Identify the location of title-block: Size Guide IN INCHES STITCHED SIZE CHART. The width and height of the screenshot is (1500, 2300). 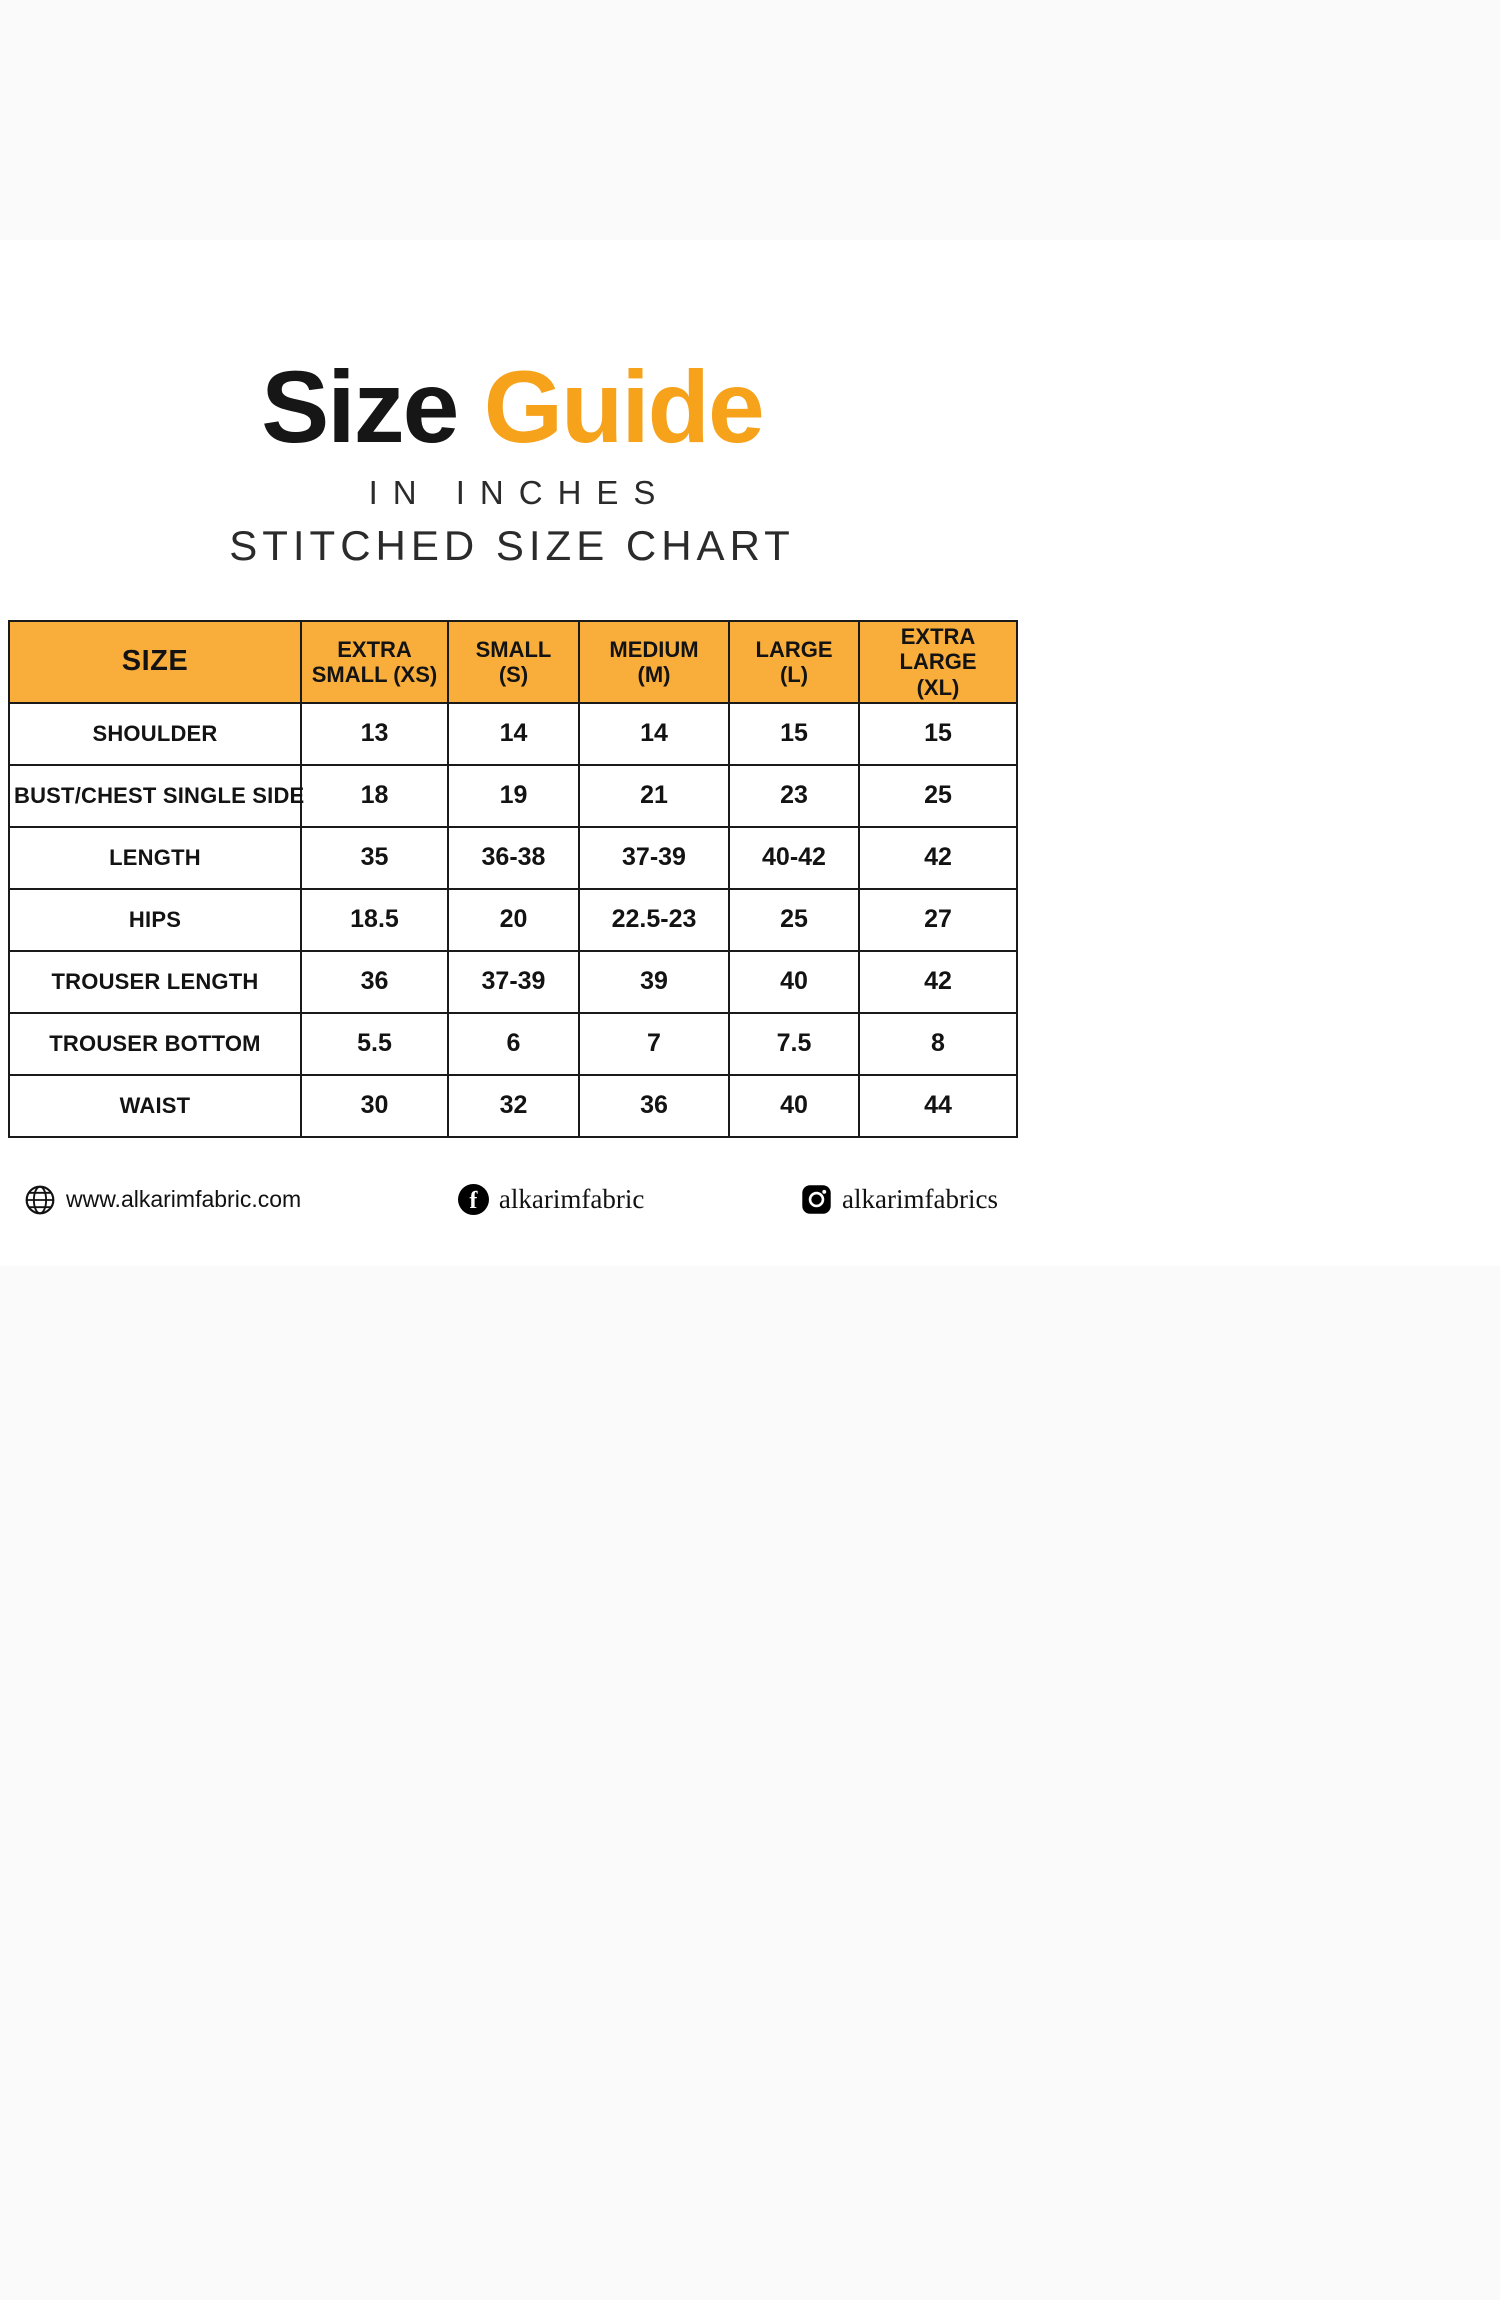
(512, 405).